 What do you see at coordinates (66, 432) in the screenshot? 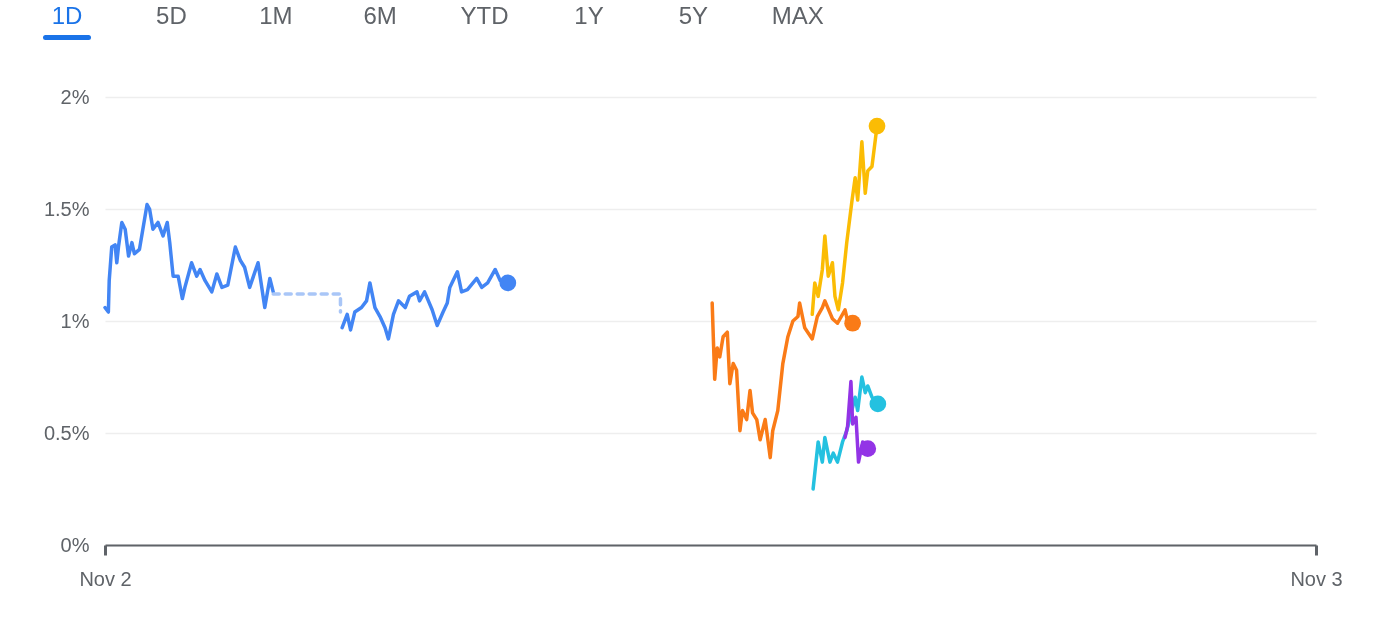
I see `y-tick-label: 0.5%` at bounding box center [66, 432].